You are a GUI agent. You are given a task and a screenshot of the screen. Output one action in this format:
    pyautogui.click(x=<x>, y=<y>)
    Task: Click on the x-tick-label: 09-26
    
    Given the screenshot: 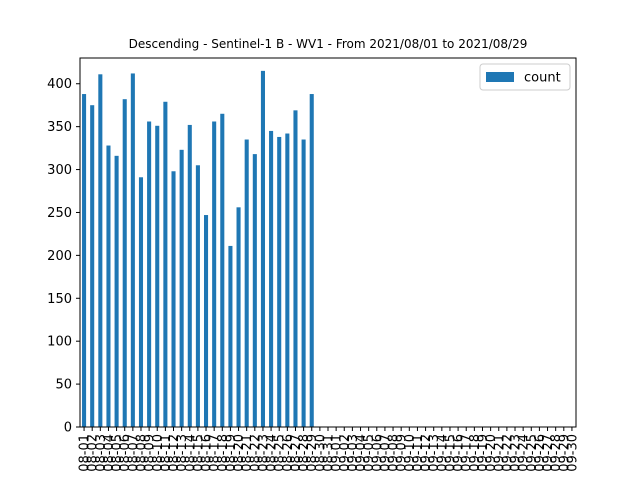 What is the action you would take?
    pyautogui.click(x=540, y=453)
    